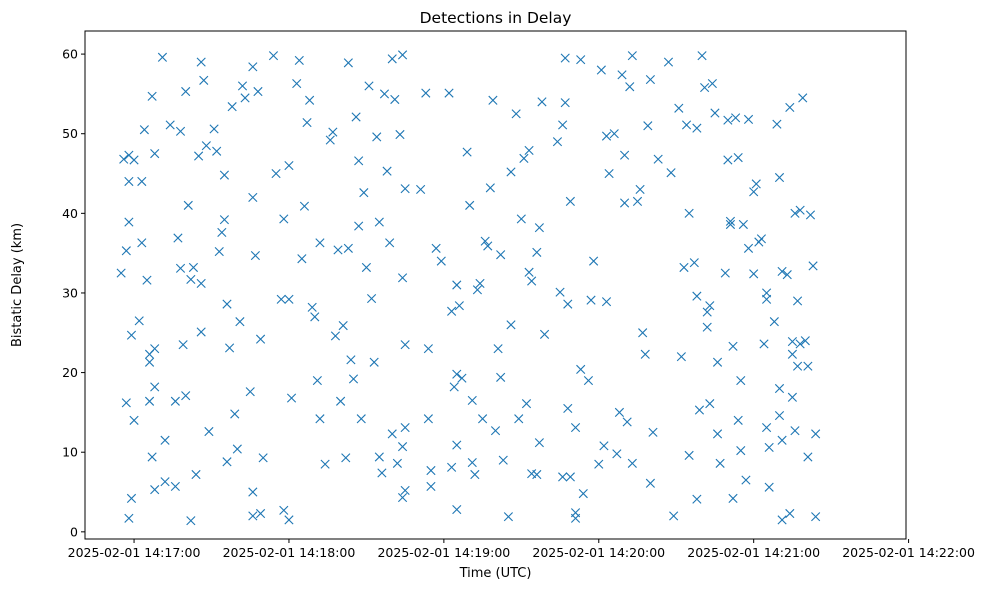 The width and height of the screenshot is (986, 590). Describe the element at coordinates (134, 552) in the screenshot. I see `x-tick-label: 2025-02-01 14:17:00` at that location.